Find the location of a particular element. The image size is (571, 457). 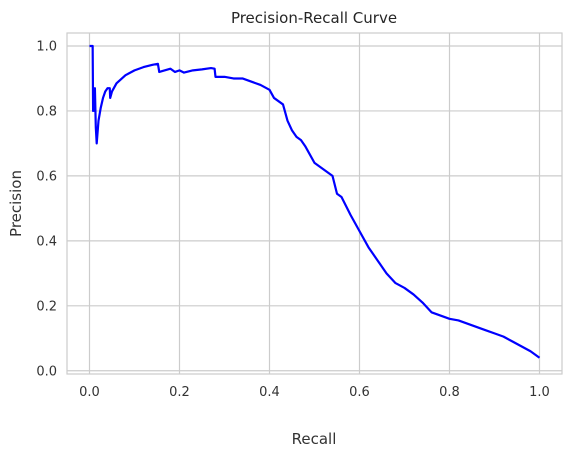

x-axis-ticks: 0.0 0.2 0.4 0.6 0.8 1.0 is located at coordinates (314, 392).